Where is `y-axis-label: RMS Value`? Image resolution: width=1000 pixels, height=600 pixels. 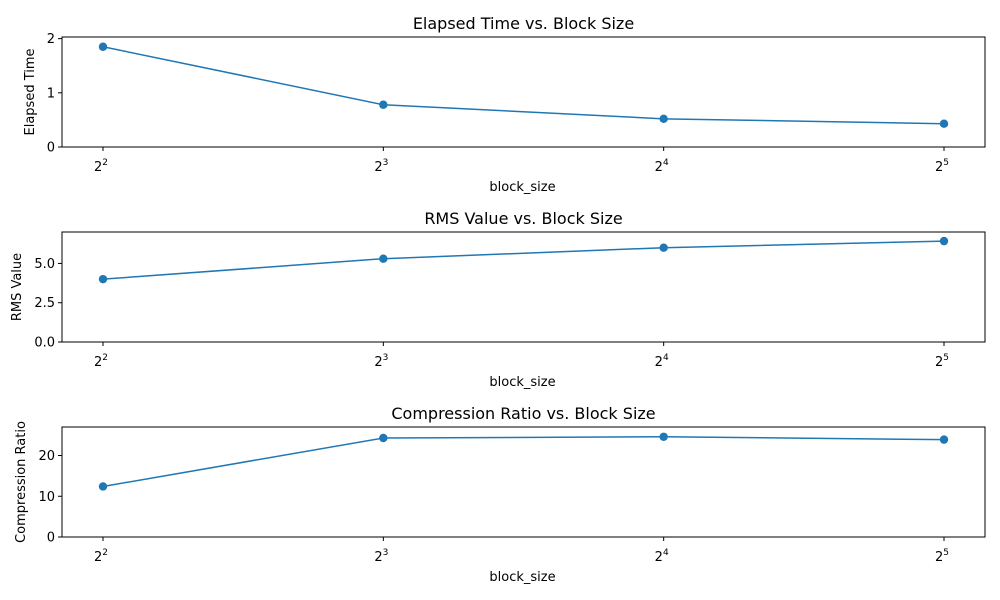
y-axis-label: RMS Value is located at coordinates (17, 287).